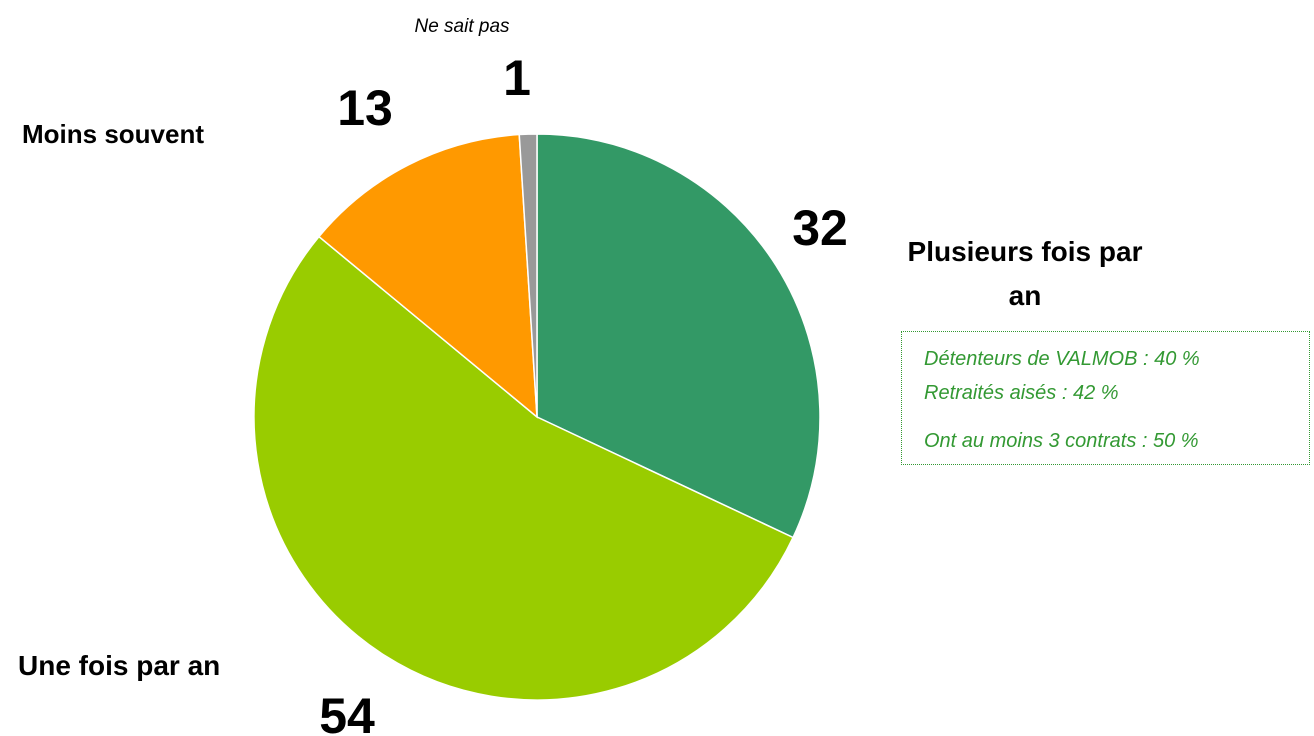 The height and width of the screenshot is (736, 1314). What do you see at coordinates (517, 78) in the screenshot?
I see `value-label: 1` at bounding box center [517, 78].